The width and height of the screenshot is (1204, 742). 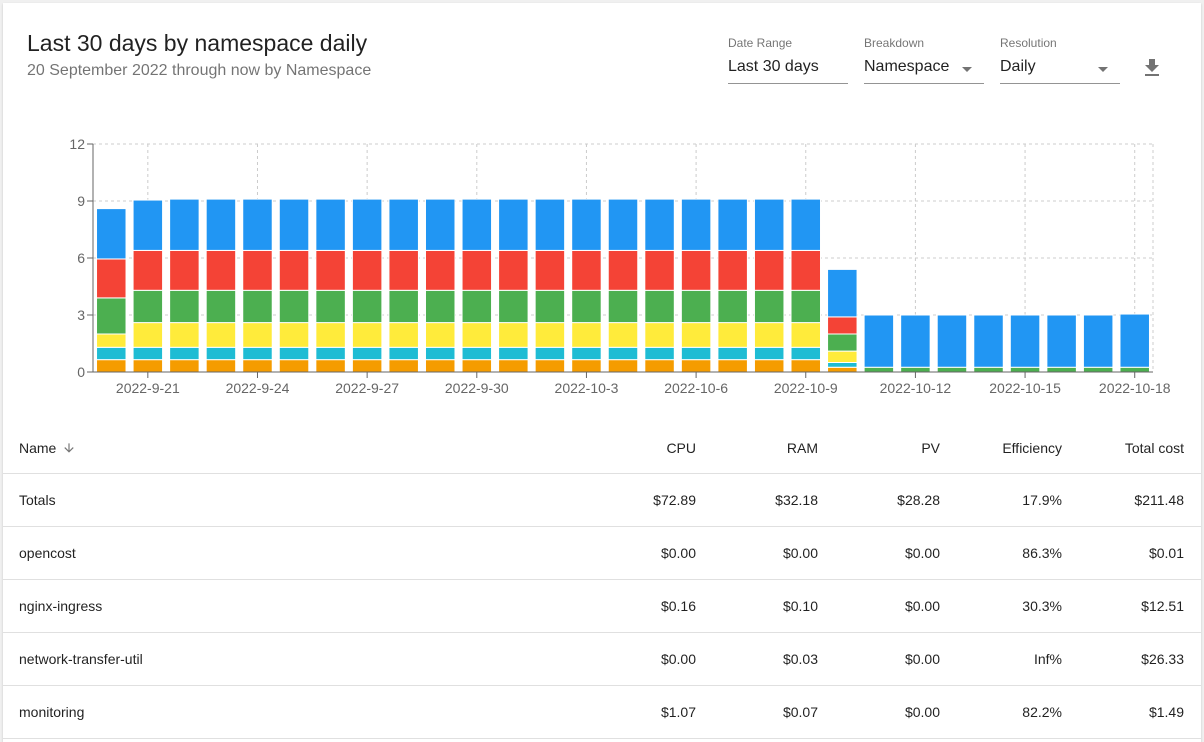 What do you see at coordinates (69, 448) in the screenshot?
I see `arrow-down-icon` at bounding box center [69, 448].